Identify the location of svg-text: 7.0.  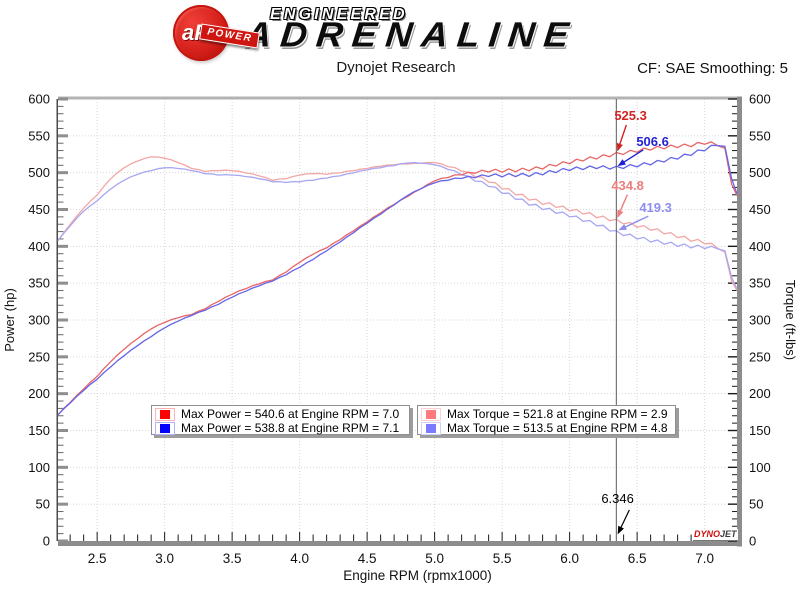
(704, 558).